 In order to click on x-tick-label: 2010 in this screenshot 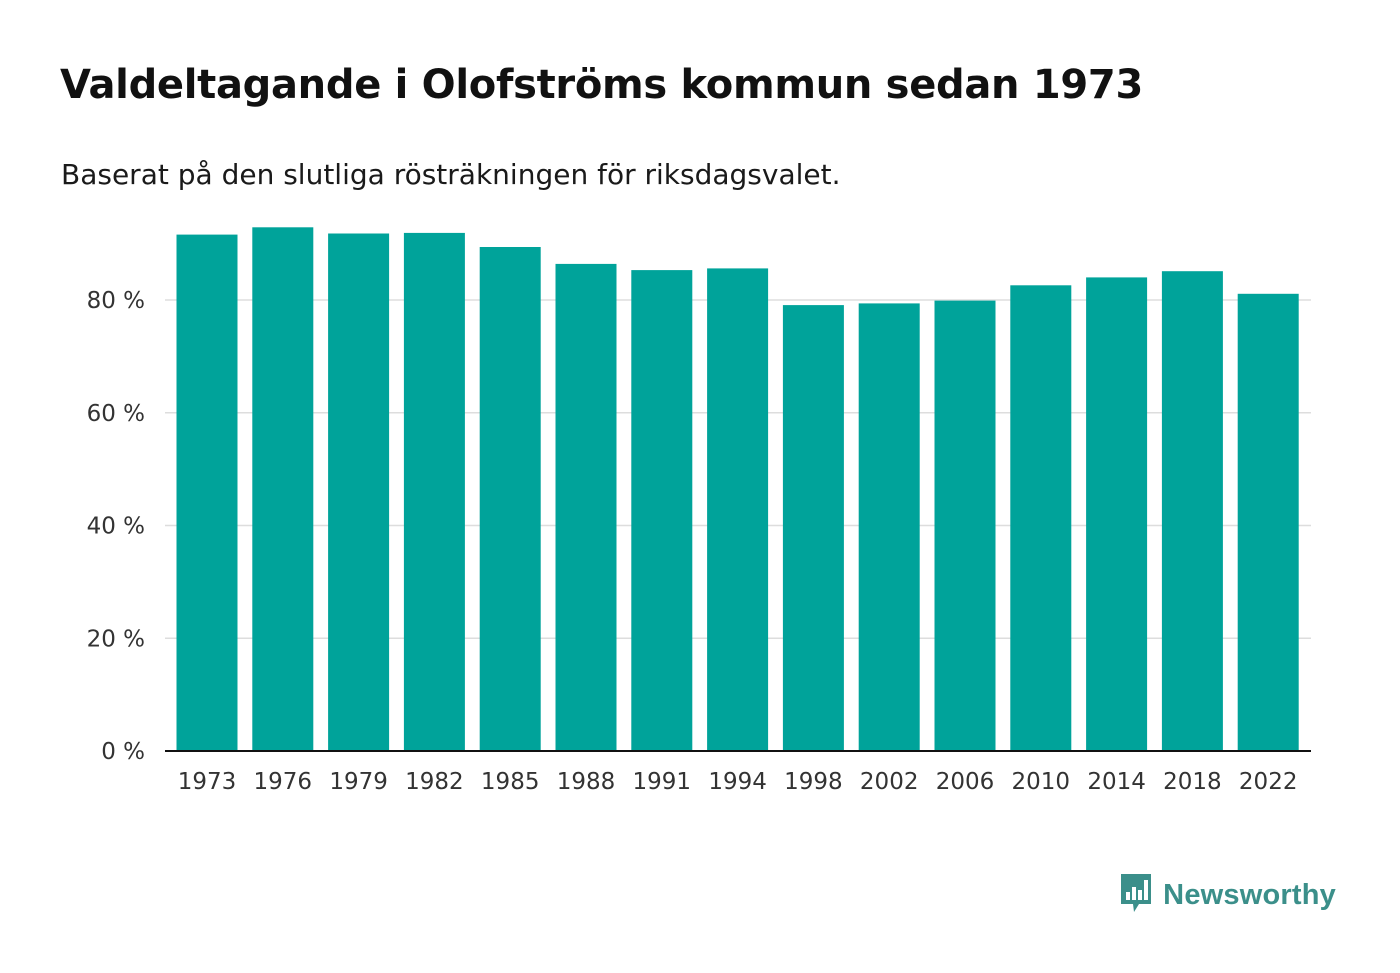, I will do `click(1041, 782)`.